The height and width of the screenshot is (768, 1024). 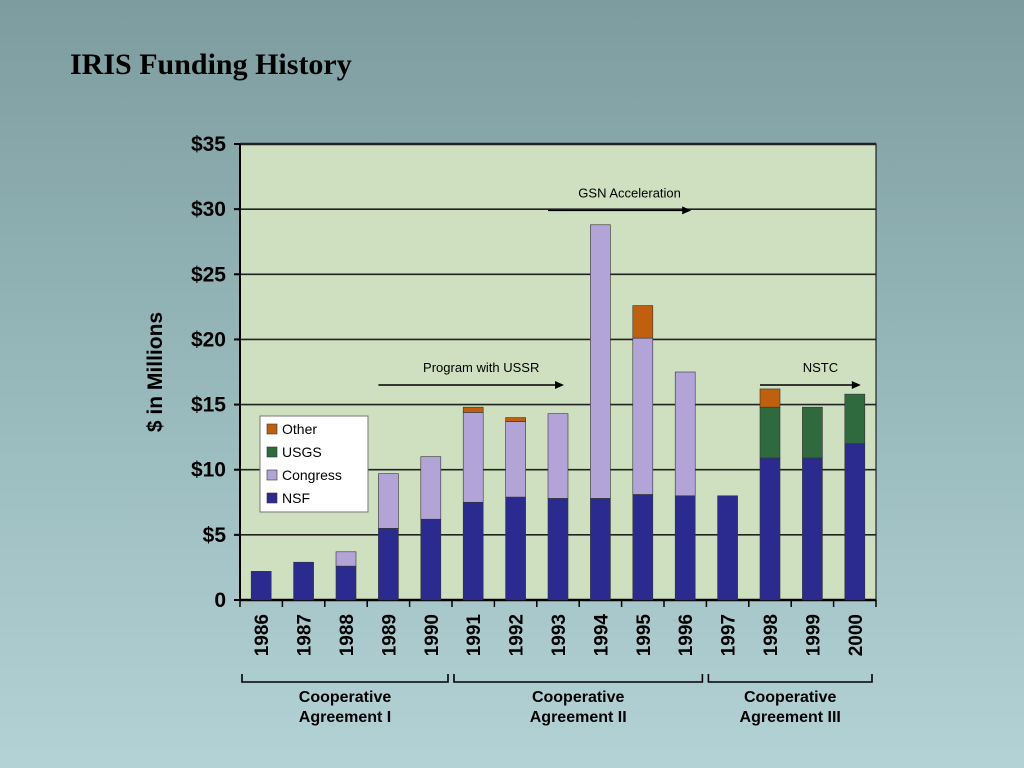 What do you see at coordinates (559, 635) in the screenshot?
I see `x-tick-label: 1993` at bounding box center [559, 635].